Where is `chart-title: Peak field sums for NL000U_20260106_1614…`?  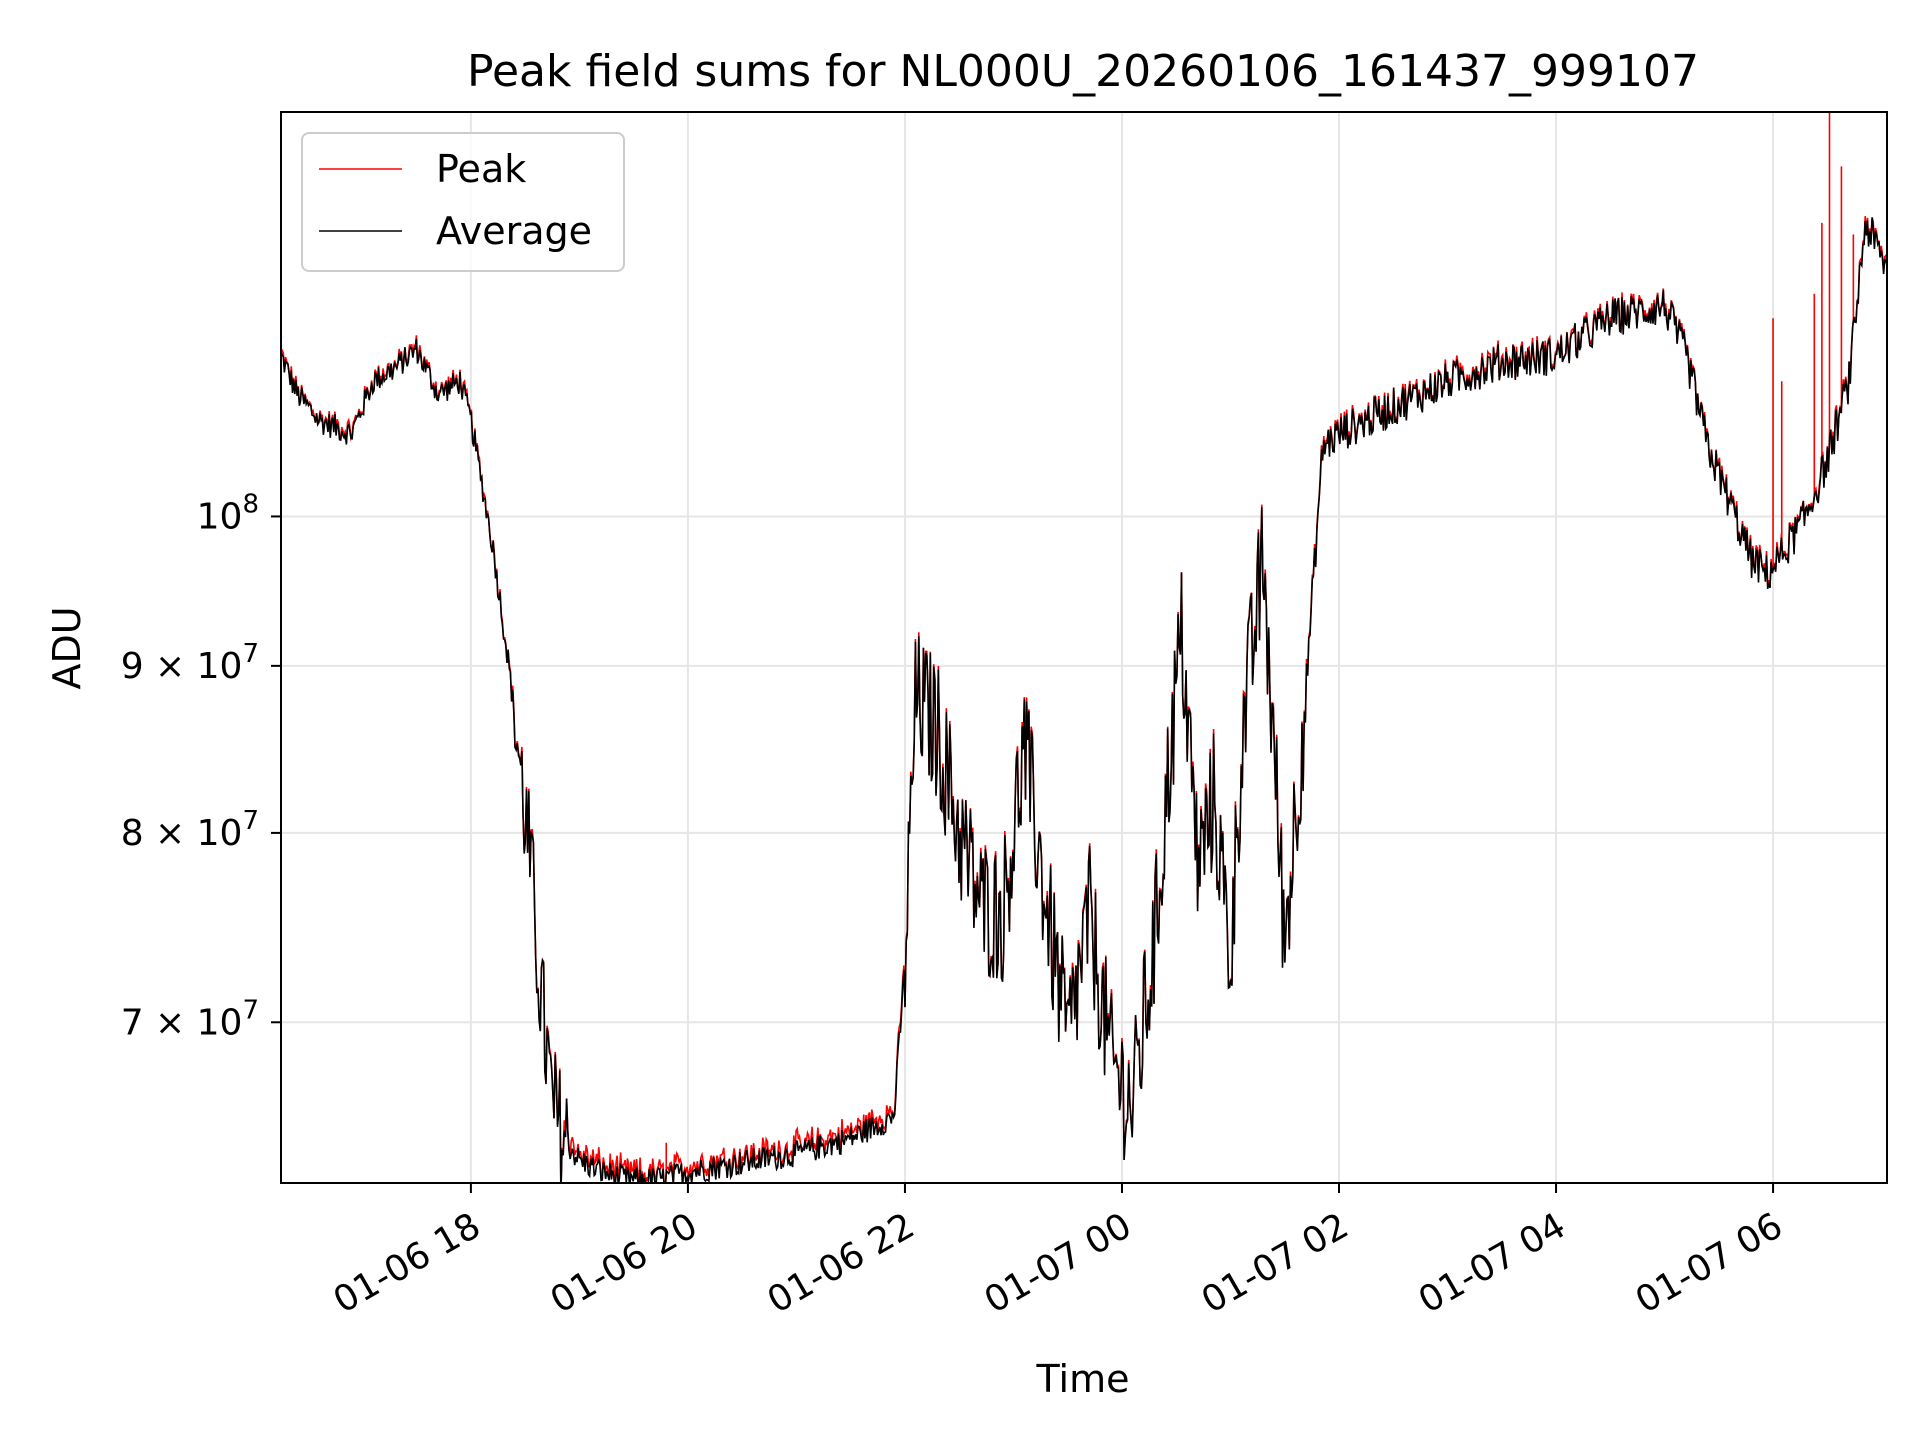
chart-title: Peak field sums for NL000U_20260106_1614… is located at coordinates (1083, 71).